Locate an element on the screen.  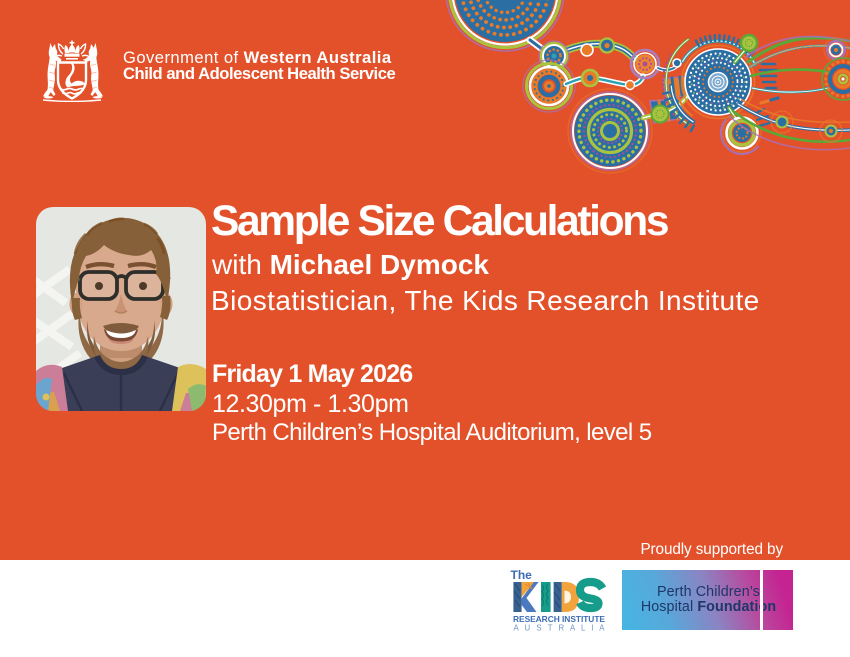
svg-text: RESEARCH INSTITUTE is located at coordinates (559, 619).